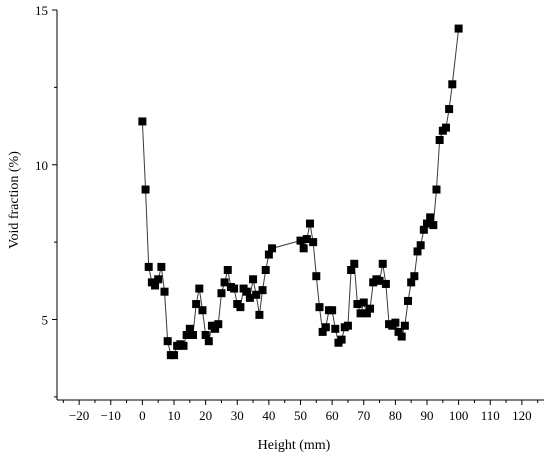 This screenshot has height=464, width=550. I want to click on x-tick-label: 60, so click(332, 415).